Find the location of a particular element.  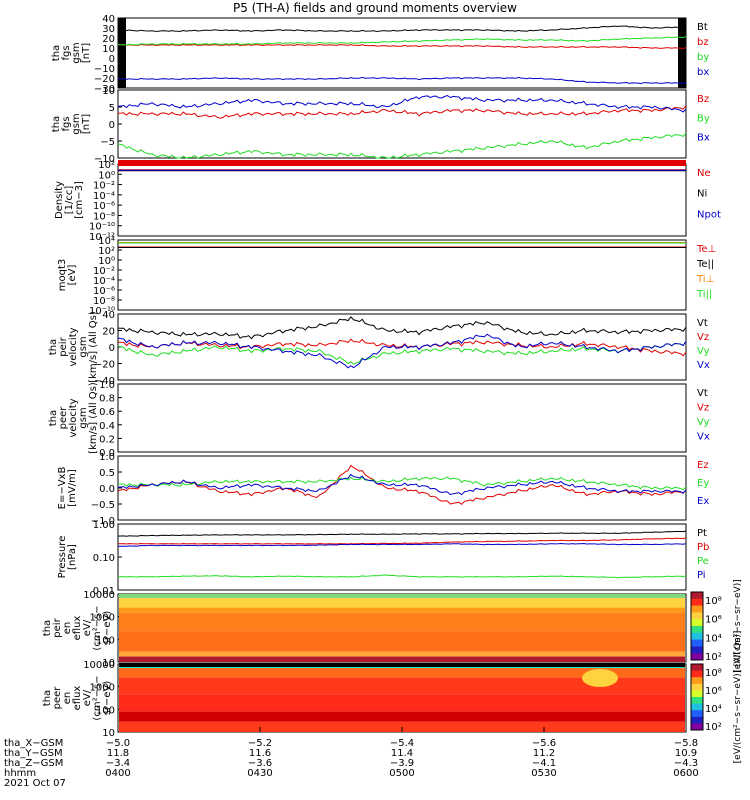

series-line-Bx is located at coordinates (402, 103).